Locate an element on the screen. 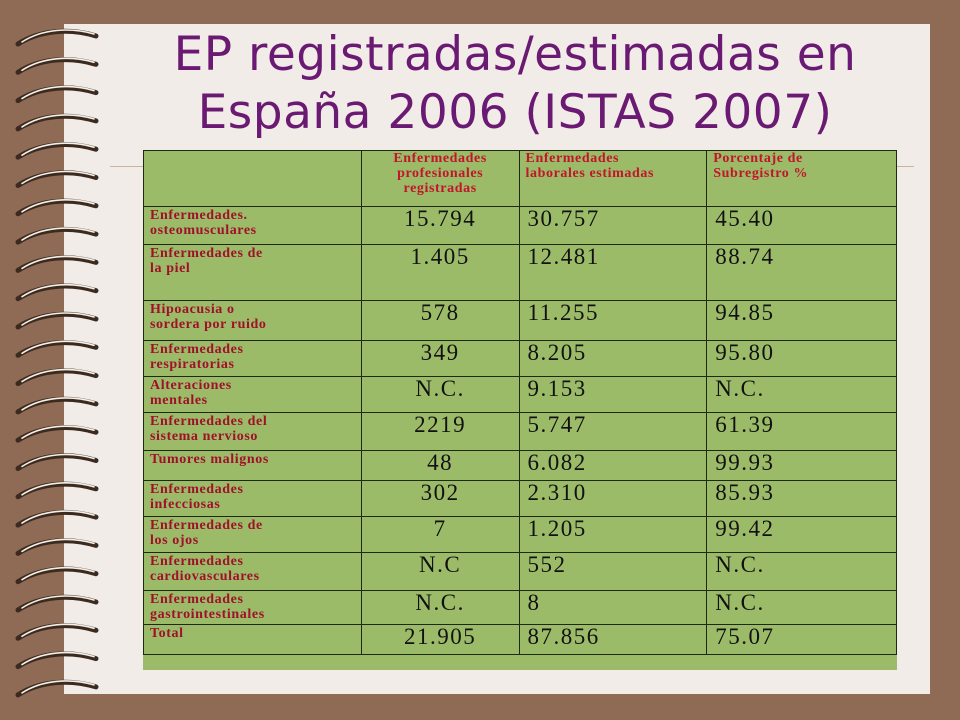 The image size is (960, 720). row-label: Enfermedades de la piel is located at coordinates (252, 272).